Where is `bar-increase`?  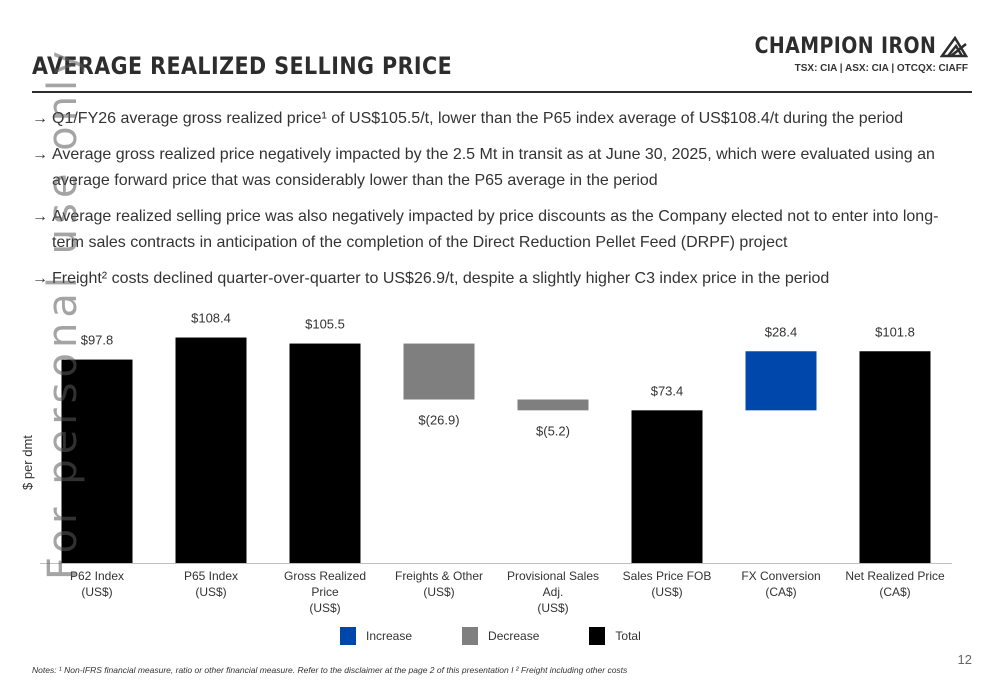
bar-increase is located at coordinates (781, 381).